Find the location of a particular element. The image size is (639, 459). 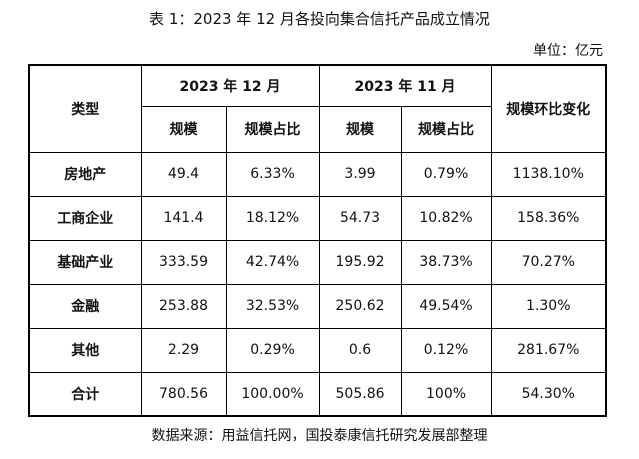

table-cell: 333.59 is located at coordinates (183, 262).